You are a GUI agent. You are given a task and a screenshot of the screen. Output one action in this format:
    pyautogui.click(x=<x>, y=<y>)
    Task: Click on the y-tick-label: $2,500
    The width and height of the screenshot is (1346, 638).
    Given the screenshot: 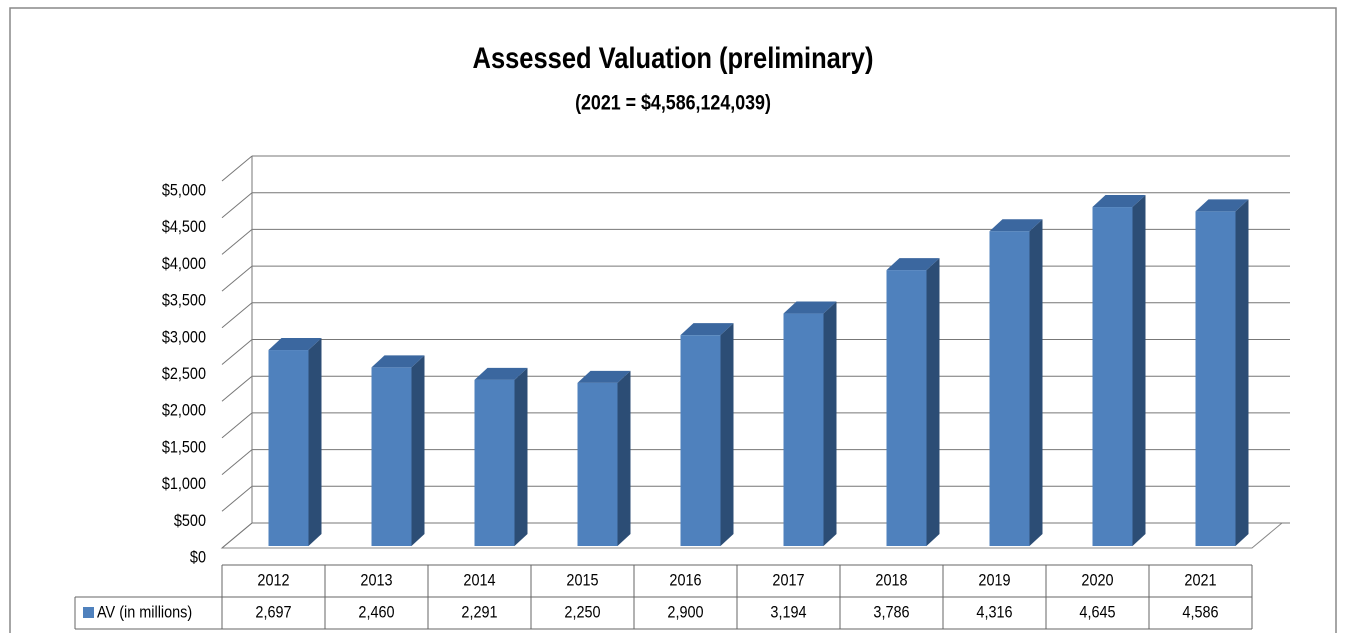 What is the action you would take?
    pyautogui.click(x=184, y=374)
    